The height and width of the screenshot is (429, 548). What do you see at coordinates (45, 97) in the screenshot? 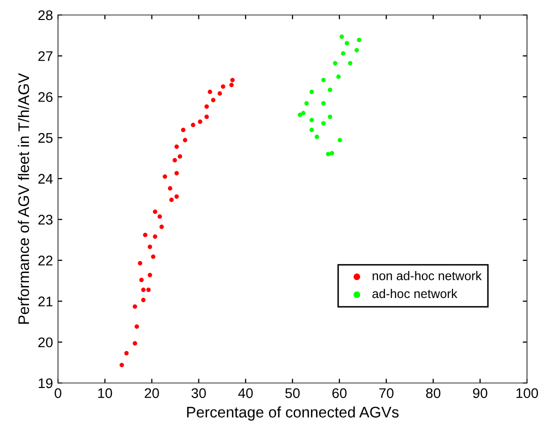
I see `y-tick-label: 26` at bounding box center [45, 97].